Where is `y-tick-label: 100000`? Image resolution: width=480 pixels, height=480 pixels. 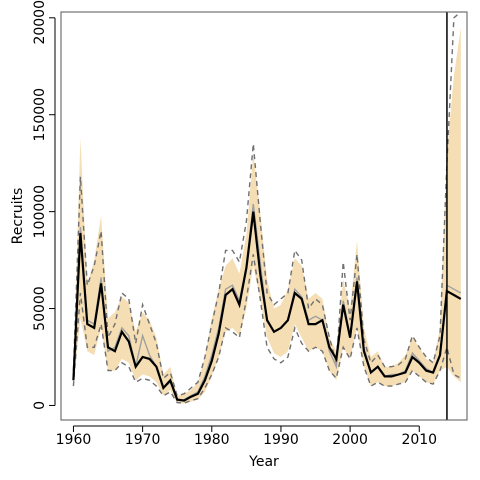
y-tick-label: 100000 is located at coordinates (40, 211).